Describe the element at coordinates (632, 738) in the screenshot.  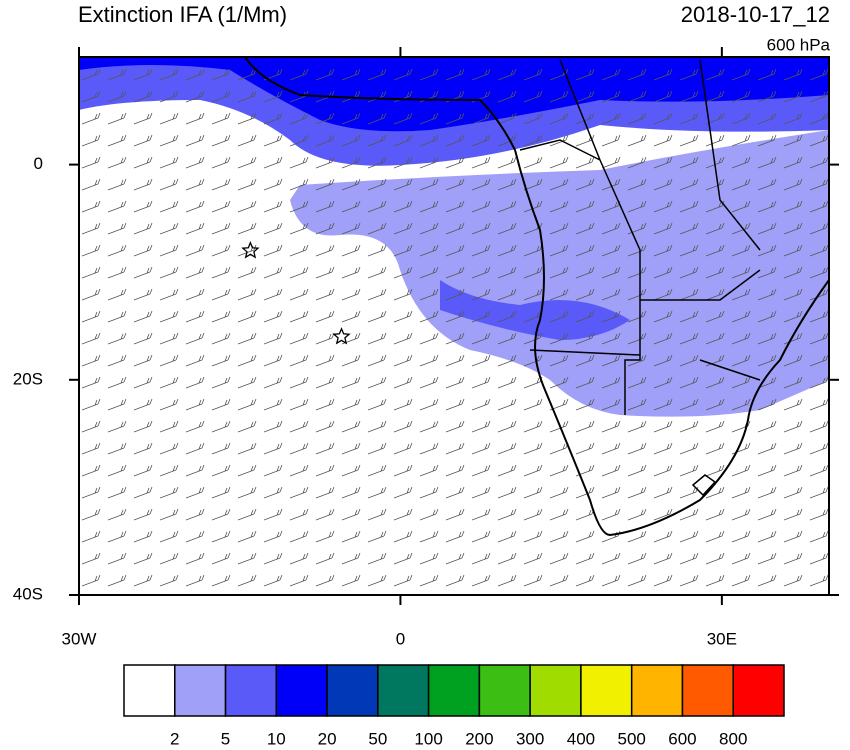
I see `colorbar-label: 500` at that location.